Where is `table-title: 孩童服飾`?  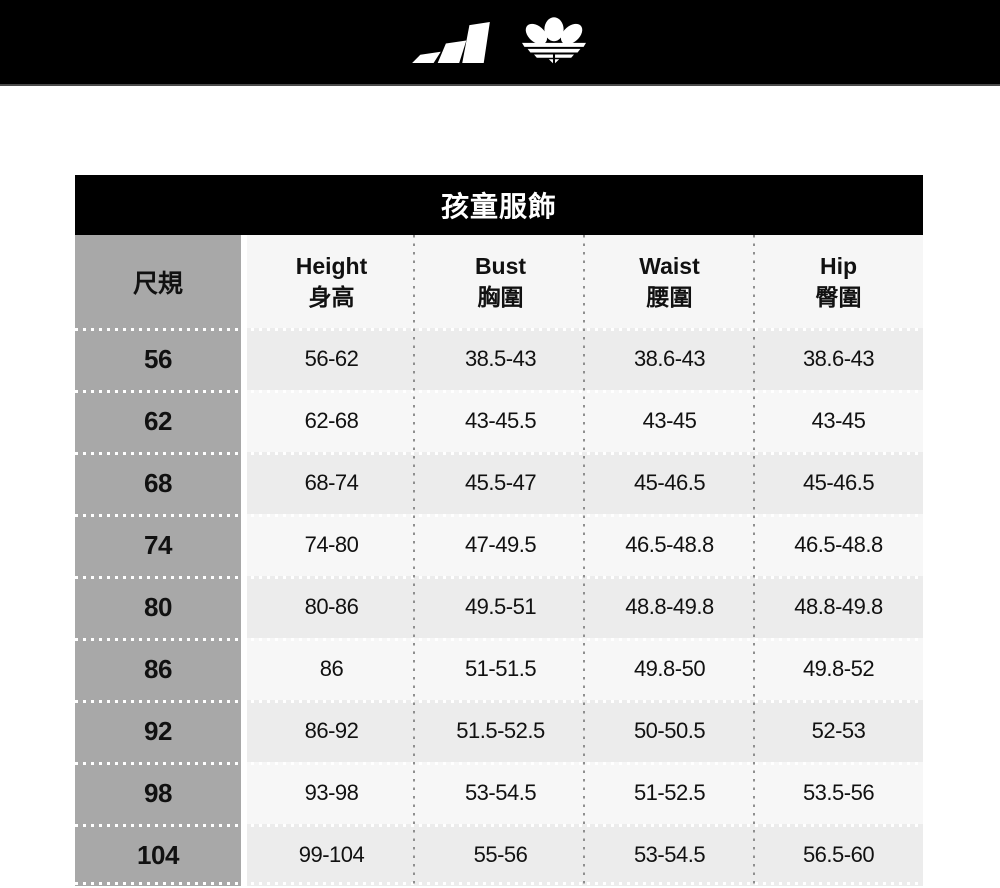 table-title: 孩童服飾 is located at coordinates (499, 205).